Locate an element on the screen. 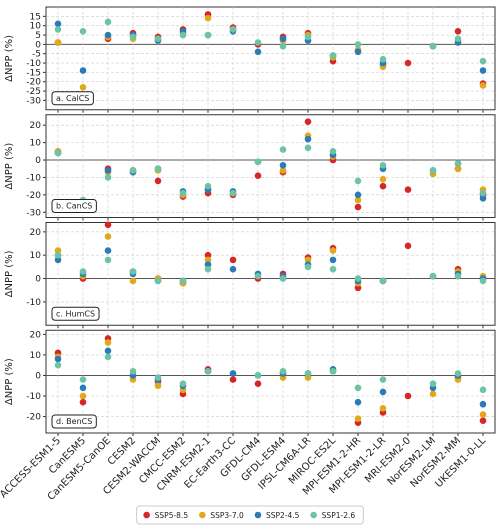 Image resolution: width=500 pixels, height=532 pixels. y-tick-label: 5 is located at coordinates (38, 36).